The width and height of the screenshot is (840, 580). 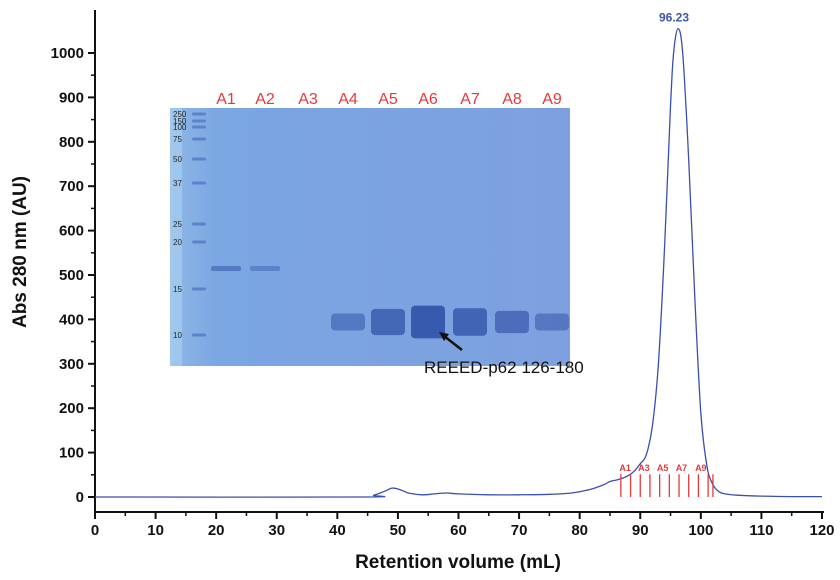 I want to click on x-axis-label: Retention volume (mL), so click(x=458, y=562).